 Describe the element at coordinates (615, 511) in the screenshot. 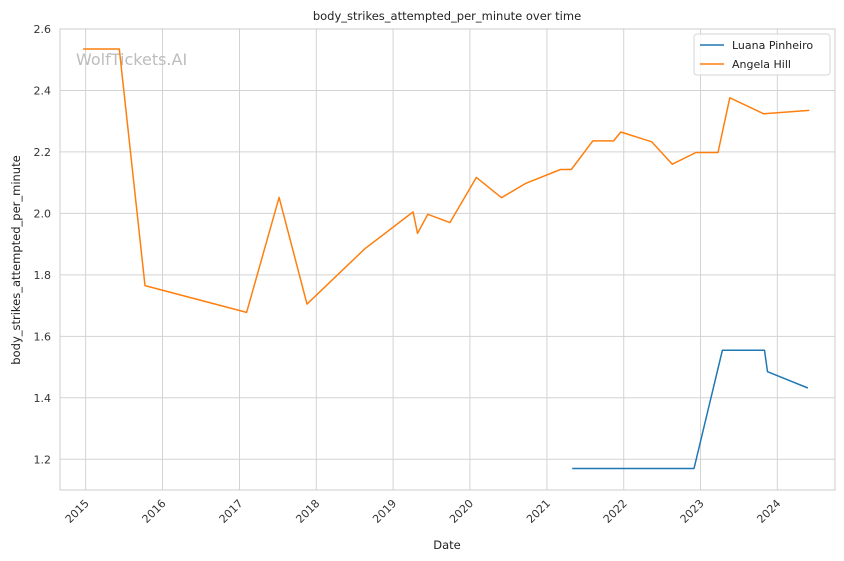

I see `x-tick-label-2022: 2022` at that location.